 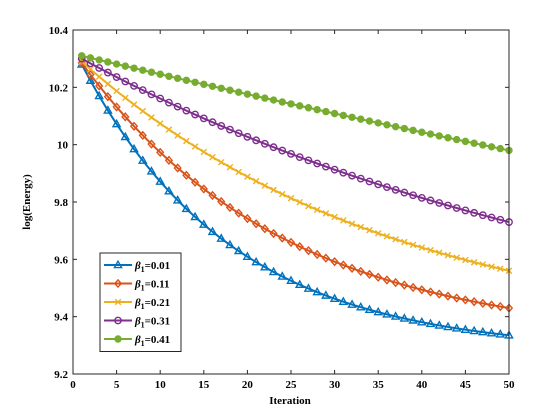 What do you see at coordinates (61, 318) in the screenshot?
I see `y-tick-label-1: 9.4` at bounding box center [61, 318].